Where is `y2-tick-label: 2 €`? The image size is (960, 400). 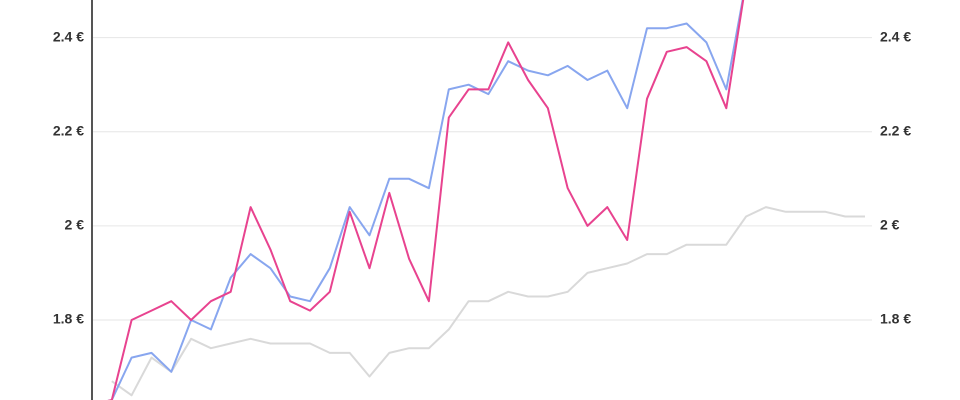 y2-tick-label: 2 € is located at coordinates (890, 225).